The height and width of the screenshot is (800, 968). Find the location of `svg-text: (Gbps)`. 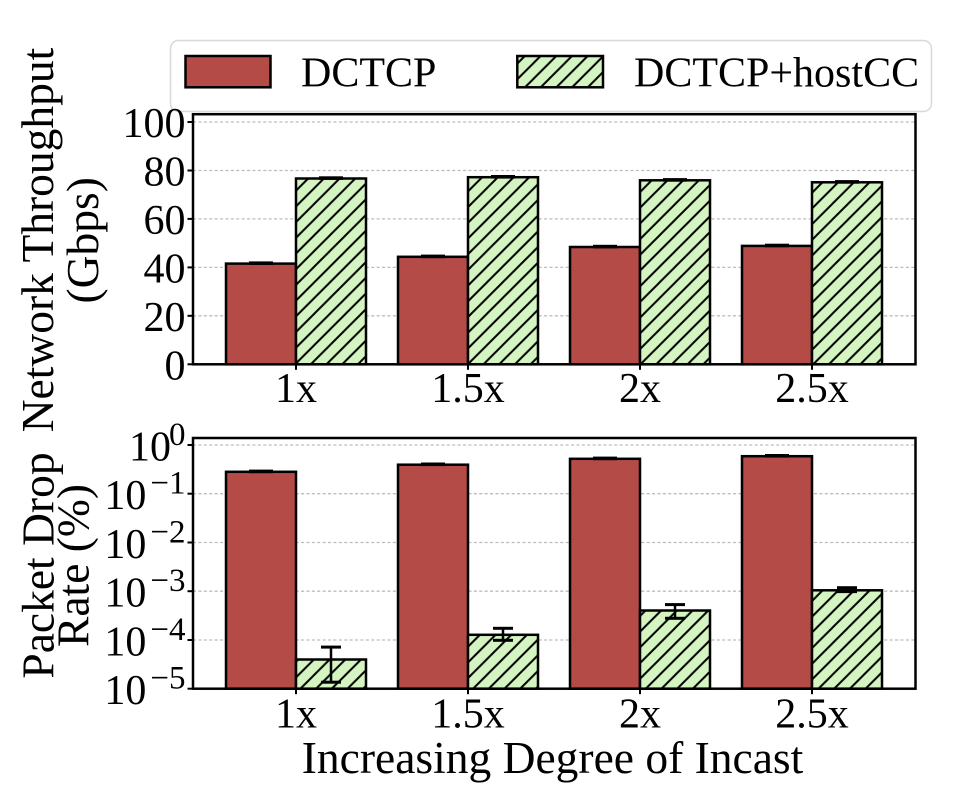

svg-text: (Gbps) is located at coordinates (82, 240).